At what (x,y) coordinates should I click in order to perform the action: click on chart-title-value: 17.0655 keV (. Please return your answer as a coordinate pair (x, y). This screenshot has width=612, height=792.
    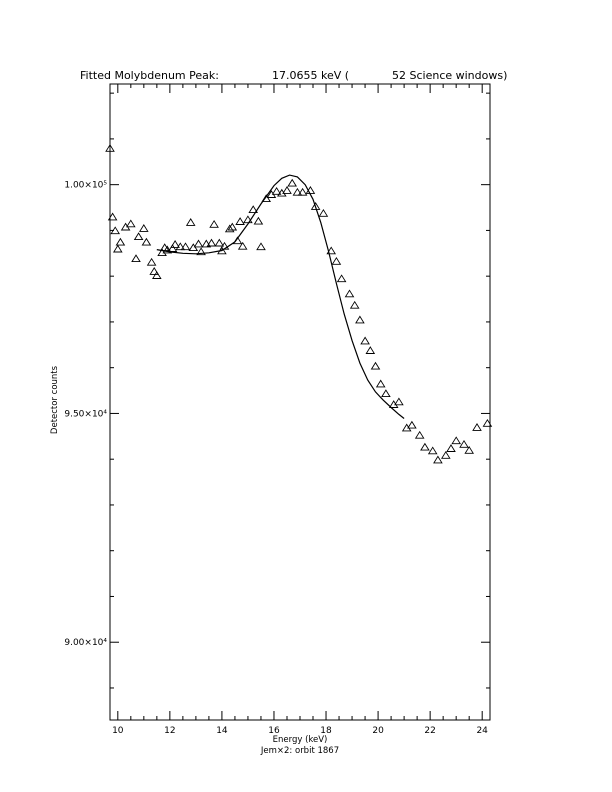
    Looking at the image, I should click on (310, 75).